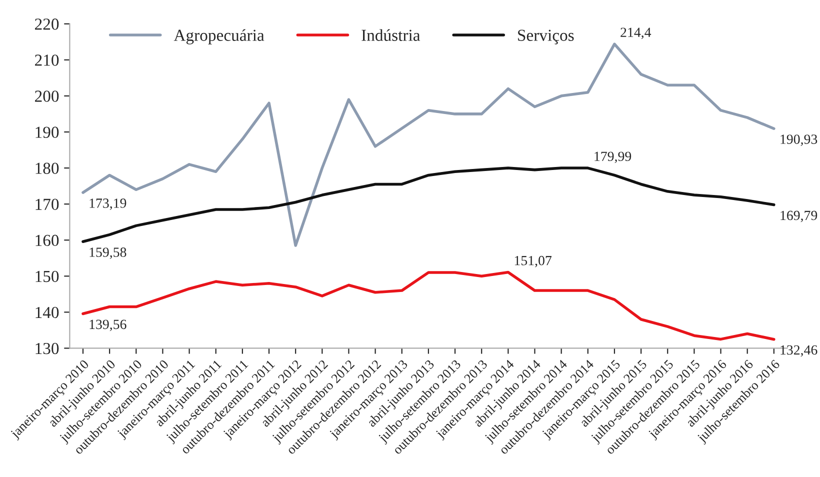  I want to click on data-label: 132,46, so click(799, 351).